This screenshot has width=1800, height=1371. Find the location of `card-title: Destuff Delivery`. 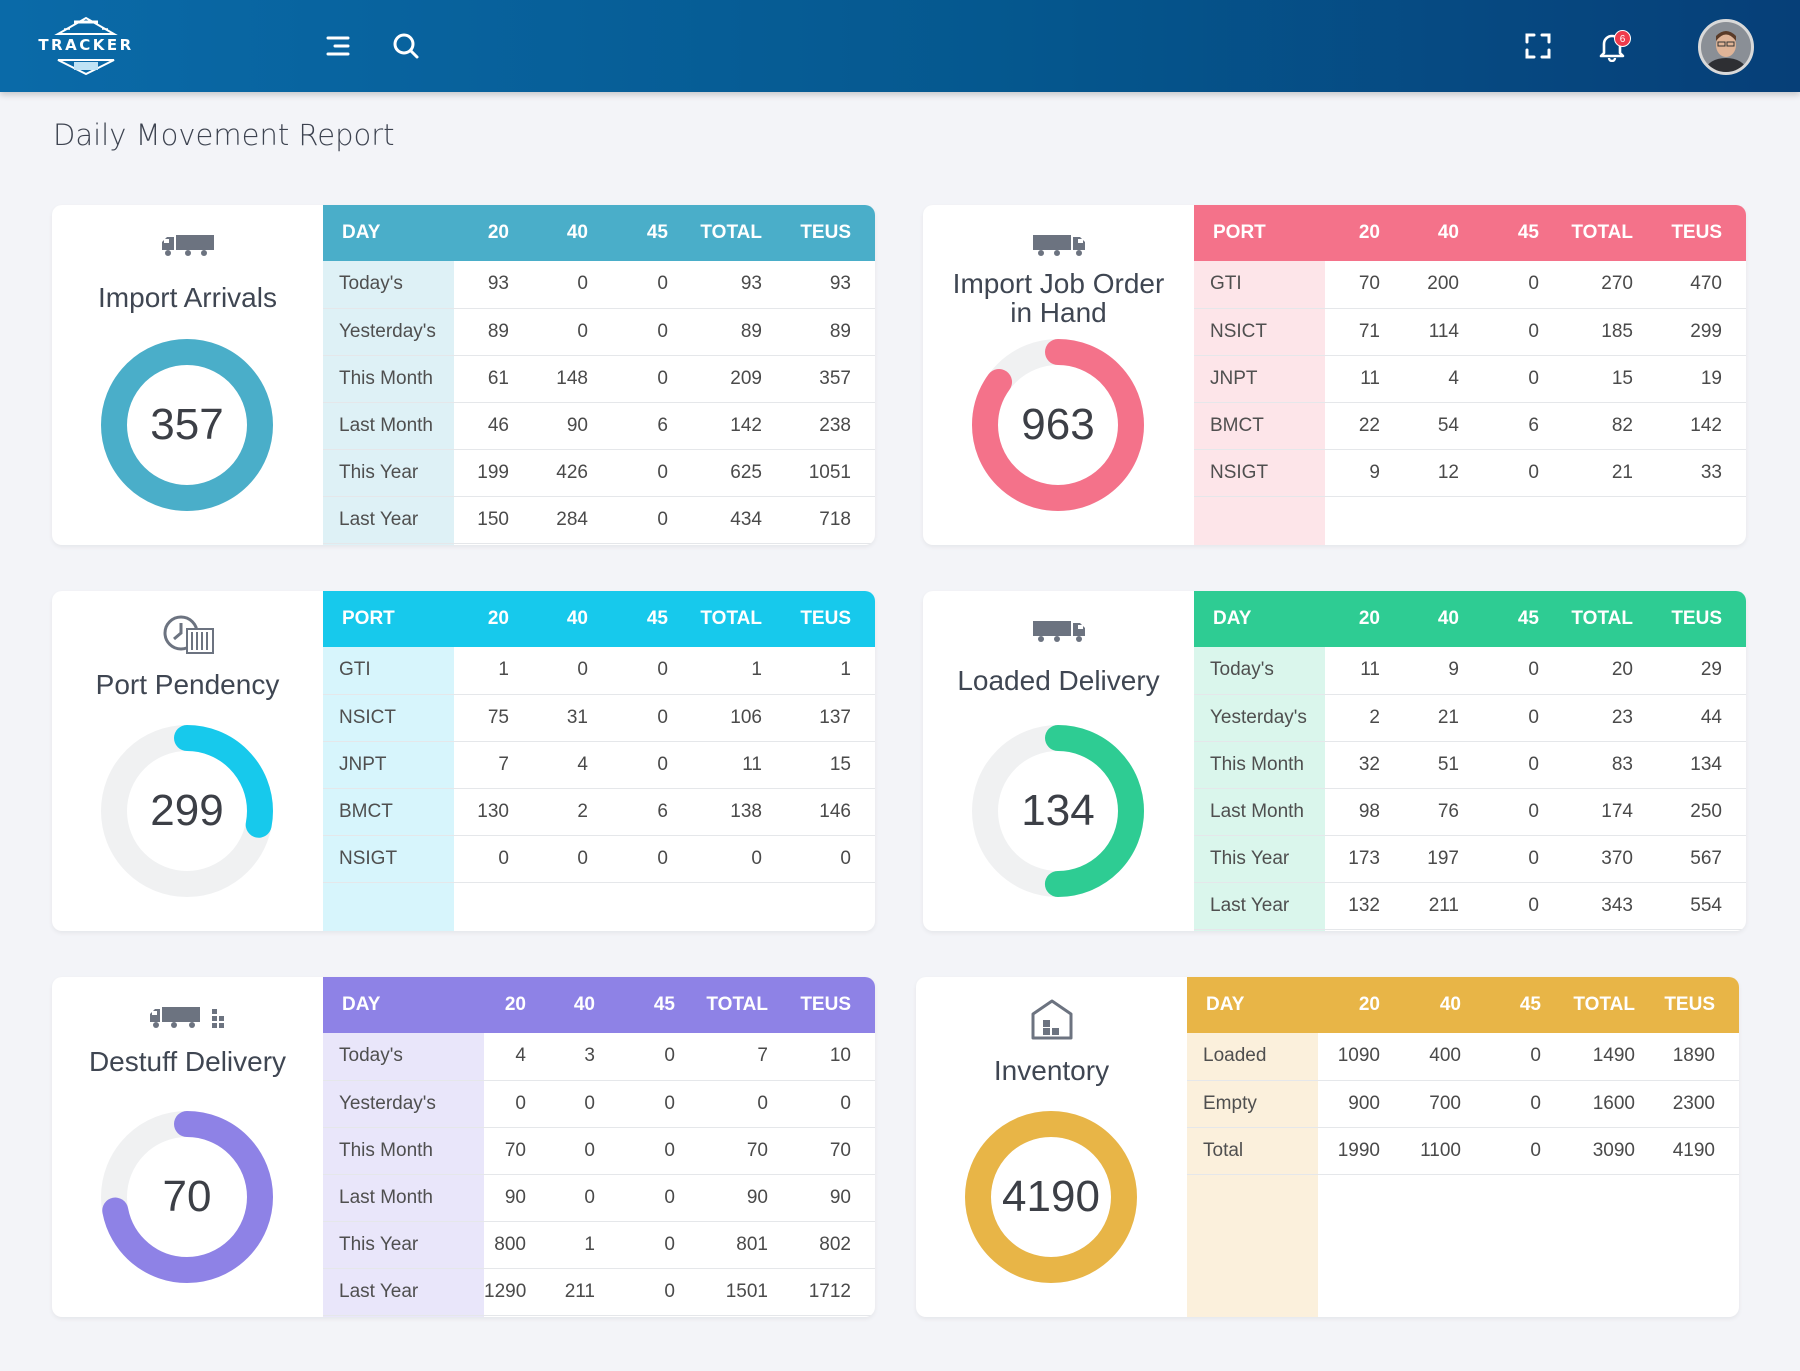

card-title: Destuff Delivery is located at coordinates (187, 1061).